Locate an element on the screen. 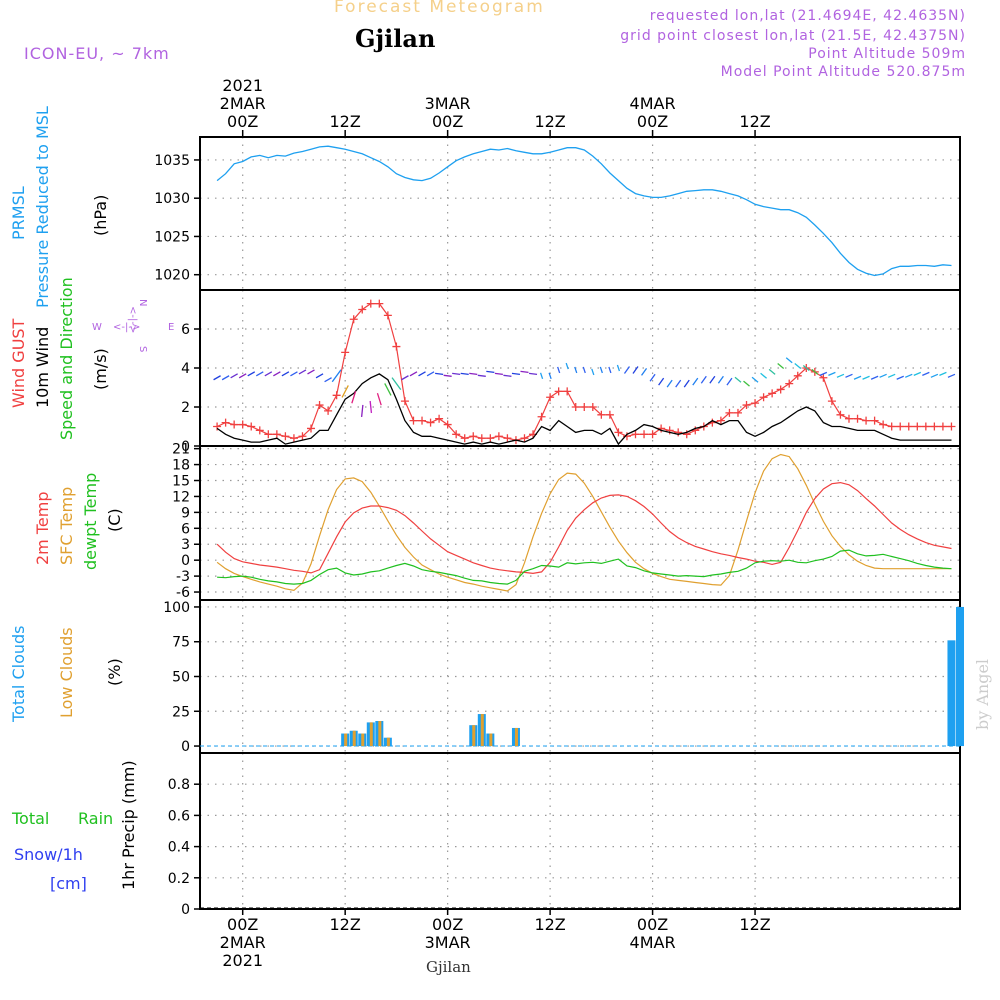 Image resolution: width=1000 pixels, height=1000 pixels. temp-ytick-label: 6 is located at coordinates (185, 529).